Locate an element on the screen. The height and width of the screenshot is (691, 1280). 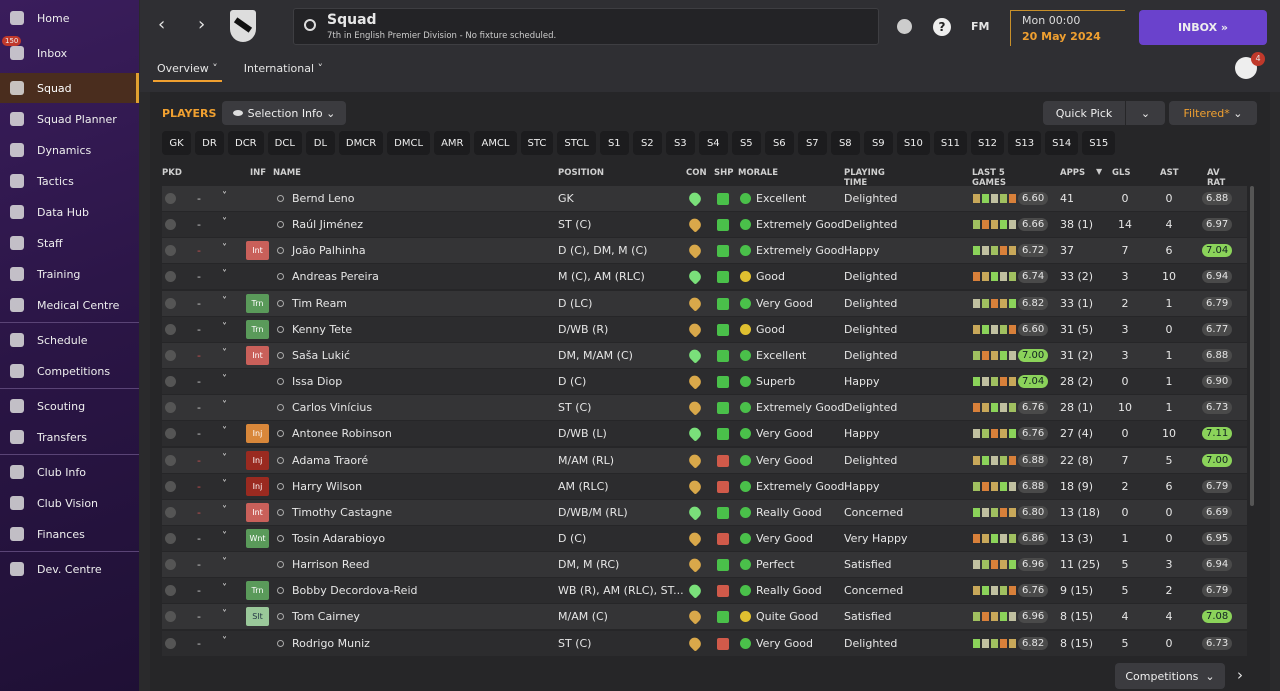
column-header: GLS is located at coordinates (1121, 173).